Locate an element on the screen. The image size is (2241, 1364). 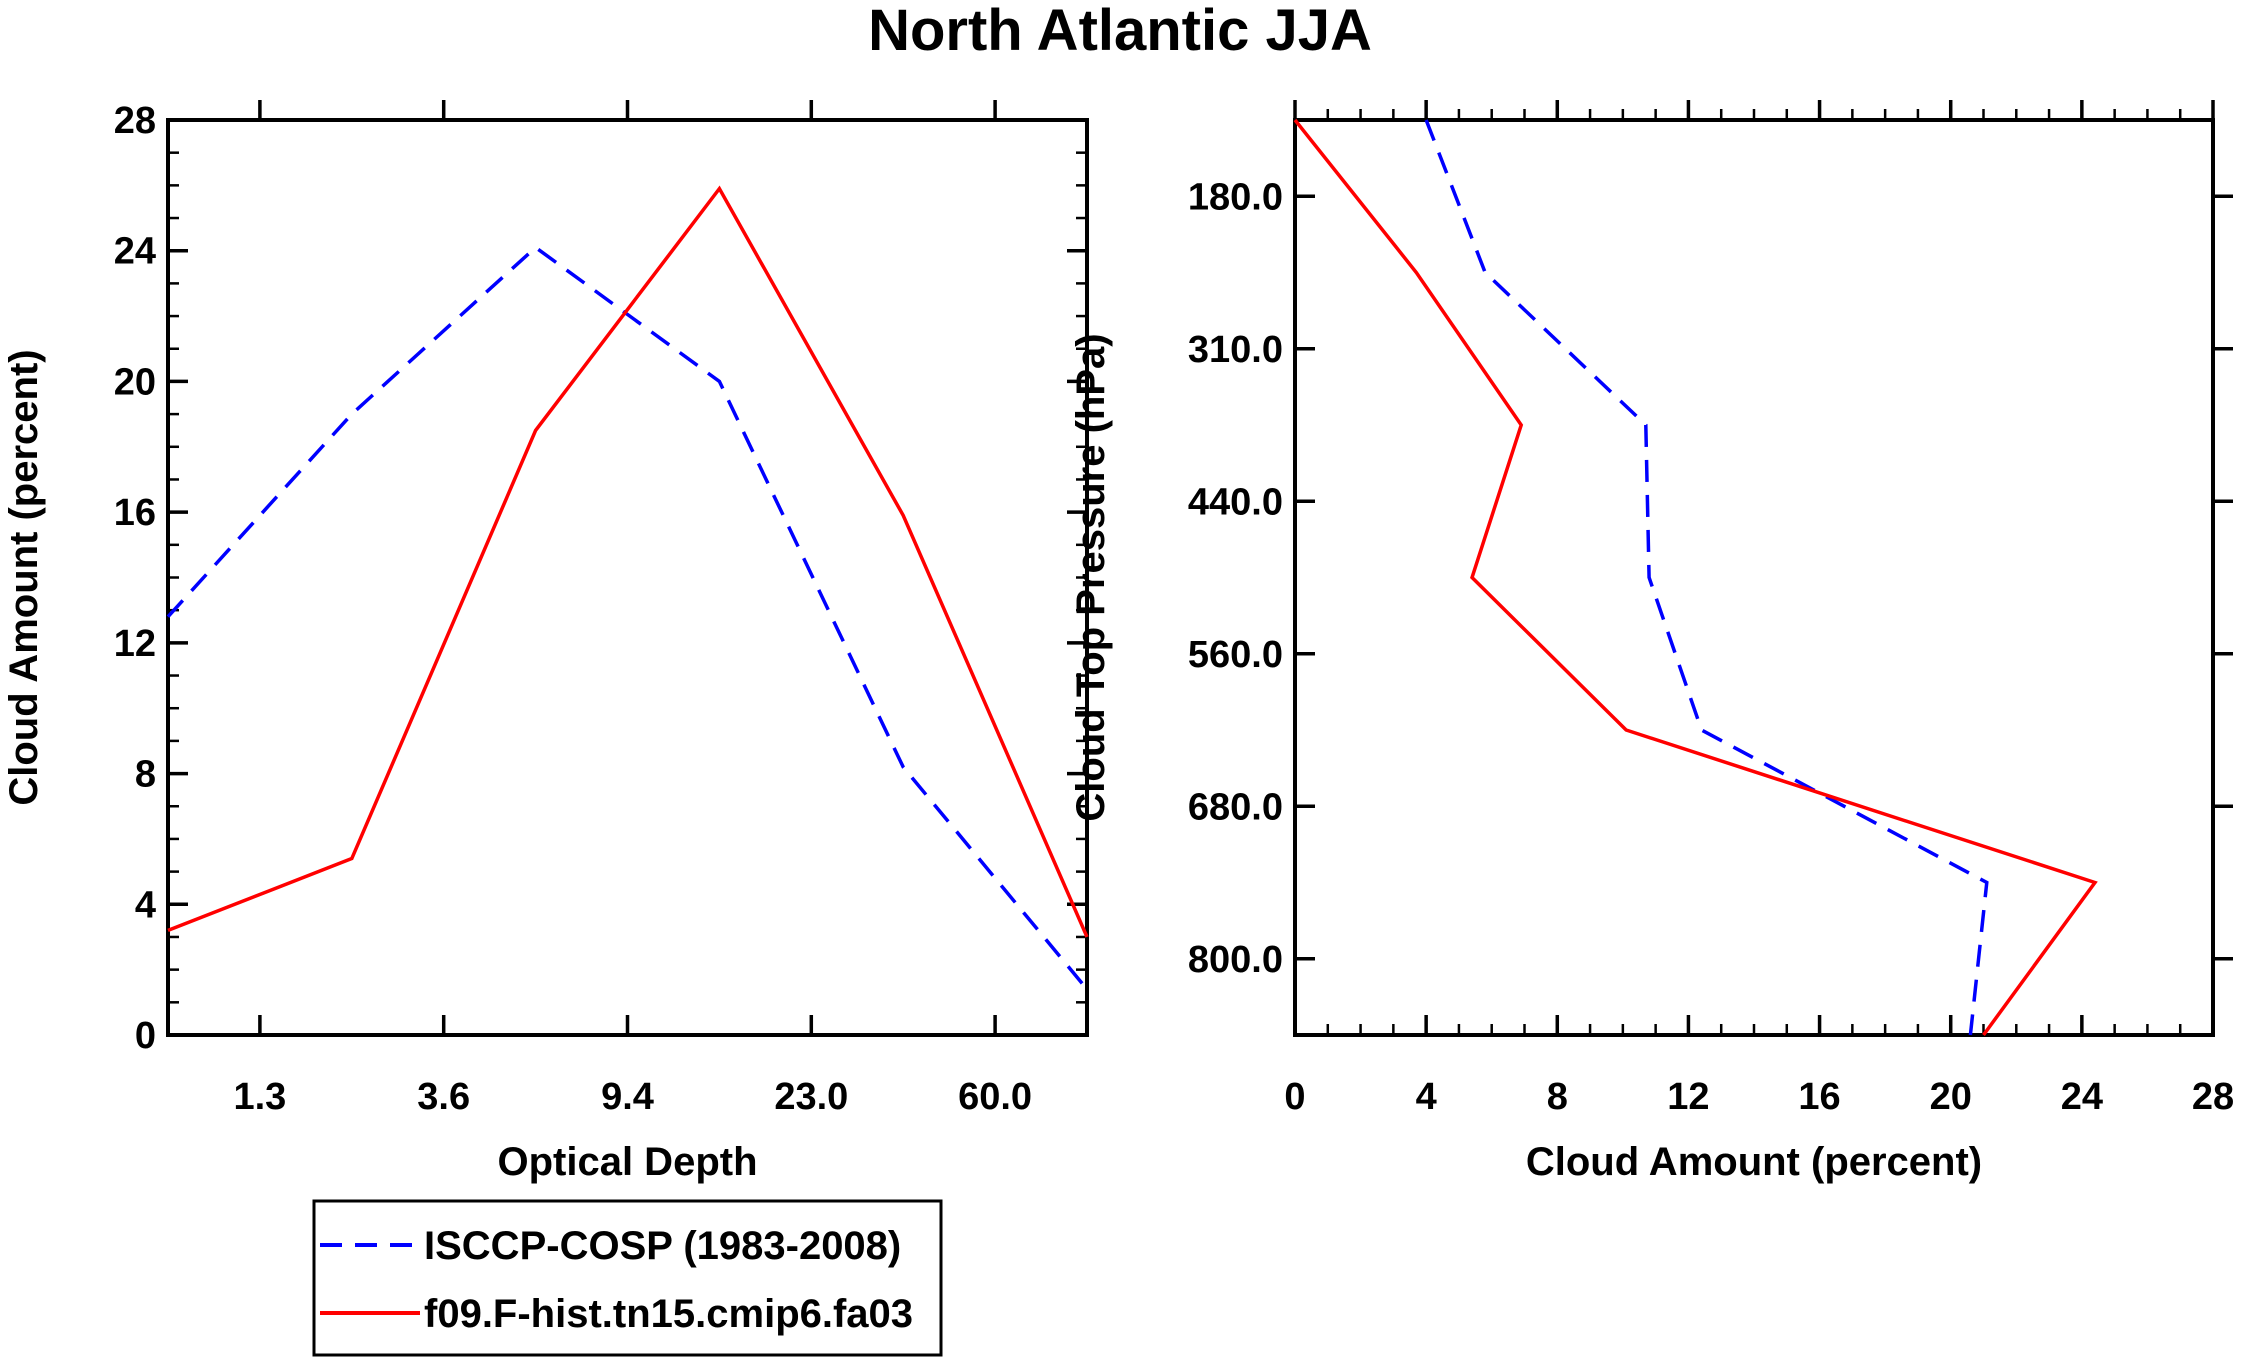
right-x-tick-label: 20 is located at coordinates (1951, 1097).